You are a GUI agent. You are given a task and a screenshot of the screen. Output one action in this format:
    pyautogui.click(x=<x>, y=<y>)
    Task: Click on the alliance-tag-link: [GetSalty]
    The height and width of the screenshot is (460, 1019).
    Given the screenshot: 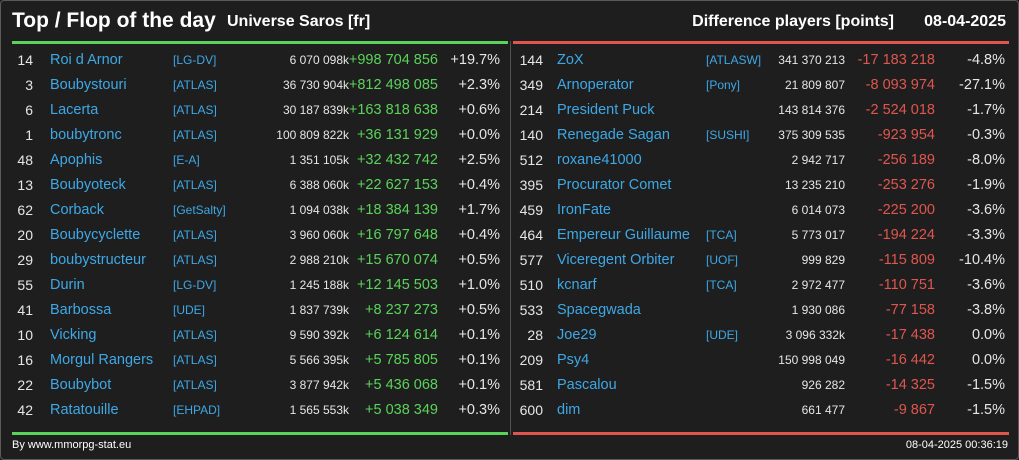 What is the action you would take?
    pyautogui.click(x=199, y=210)
    